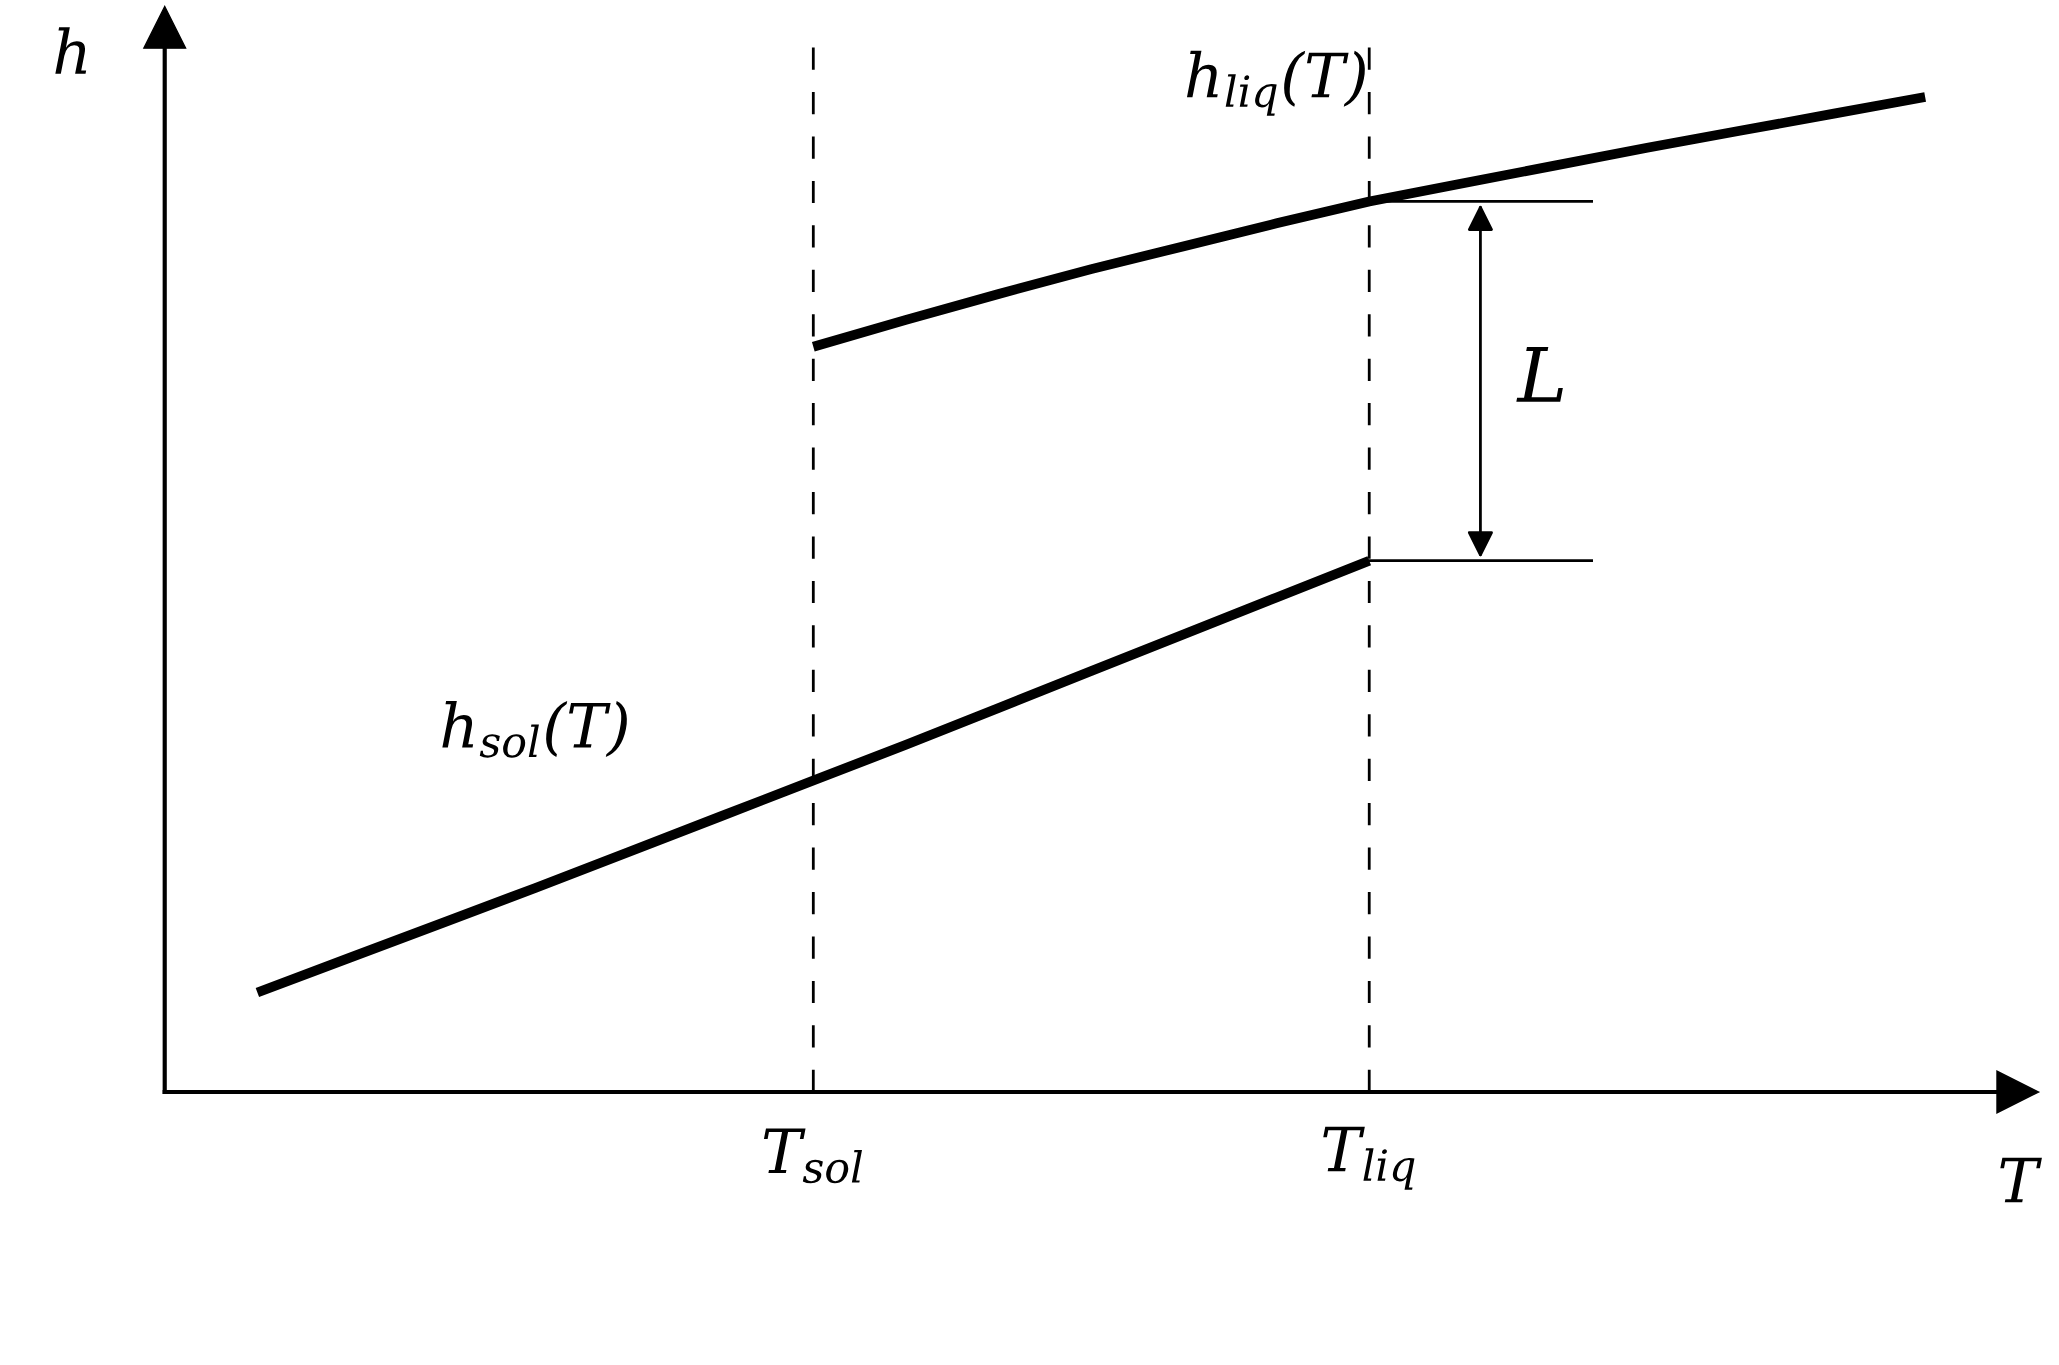 The height and width of the screenshot is (1365, 2059). What do you see at coordinates (1275, 83) in the screenshot?
I see `annotation: h$_{liq}$(T)` at bounding box center [1275, 83].